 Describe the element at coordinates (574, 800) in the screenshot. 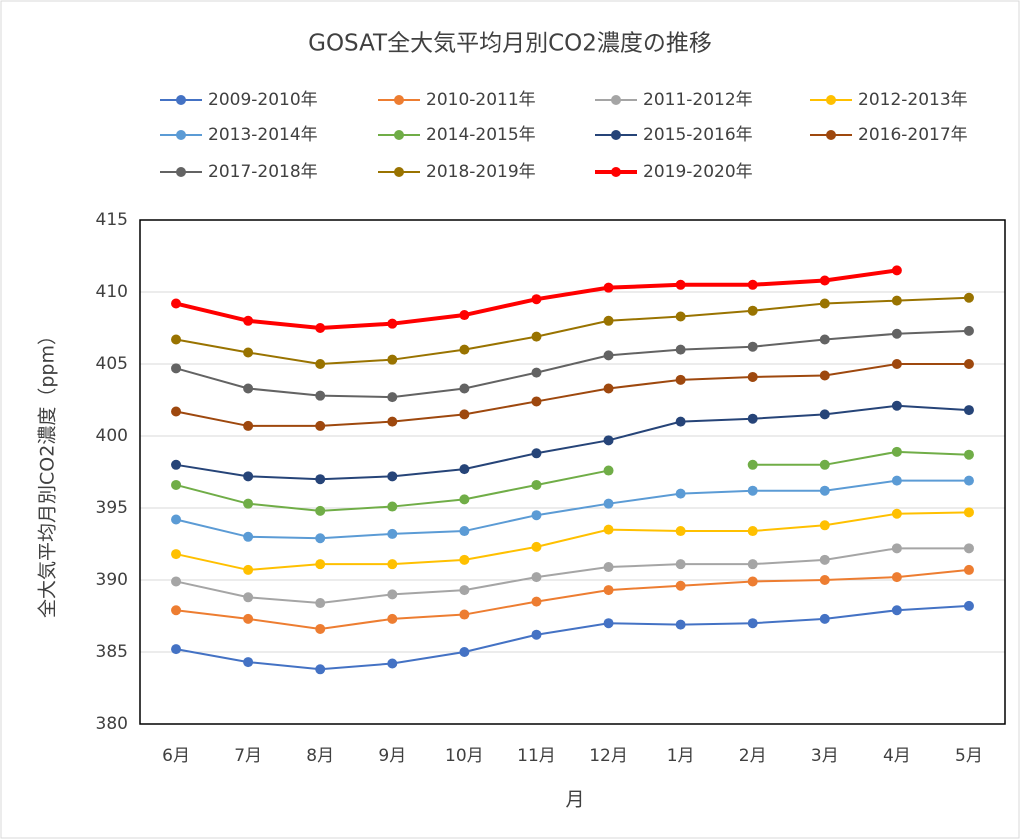

I see `x-axis-label: 月` at that location.